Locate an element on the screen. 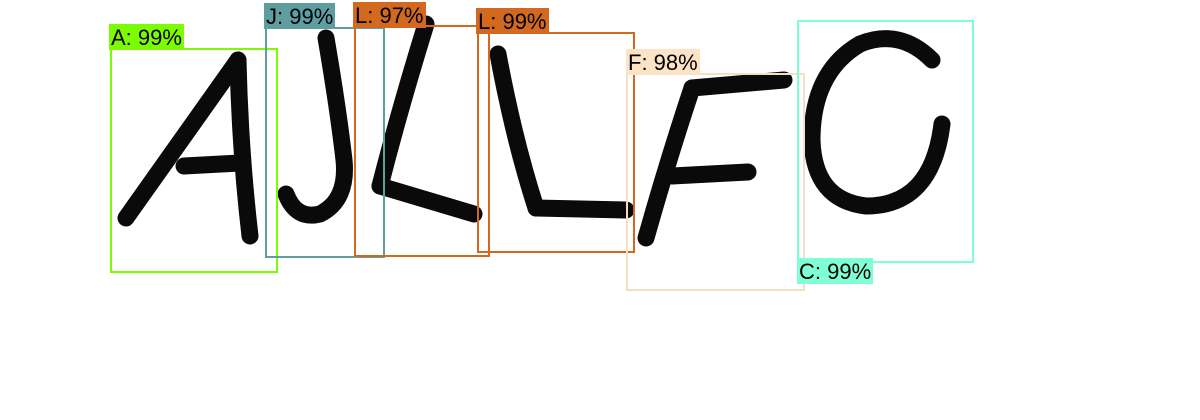 The image size is (1200, 420). detection-box-c is located at coordinates (885, 141).